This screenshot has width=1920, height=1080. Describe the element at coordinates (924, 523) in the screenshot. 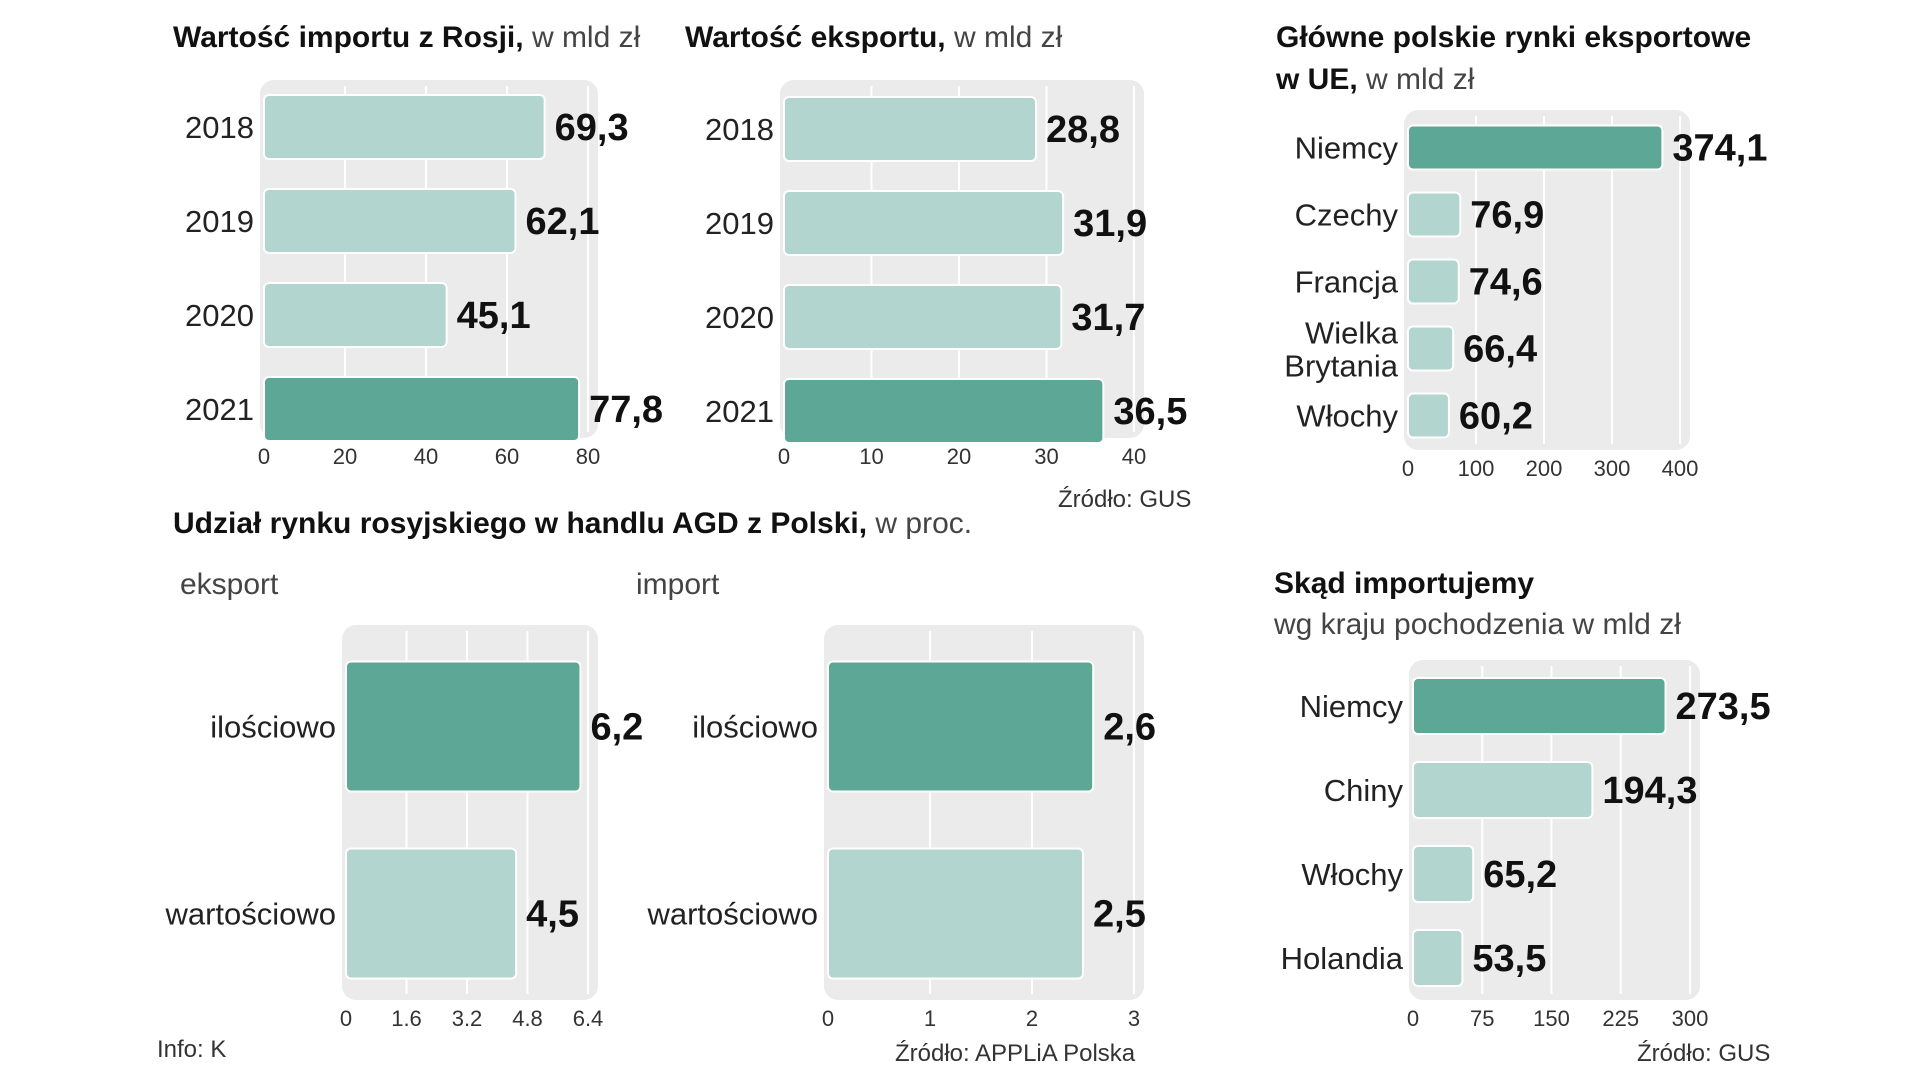

I see `agd-section-unit: w proc.` at that location.